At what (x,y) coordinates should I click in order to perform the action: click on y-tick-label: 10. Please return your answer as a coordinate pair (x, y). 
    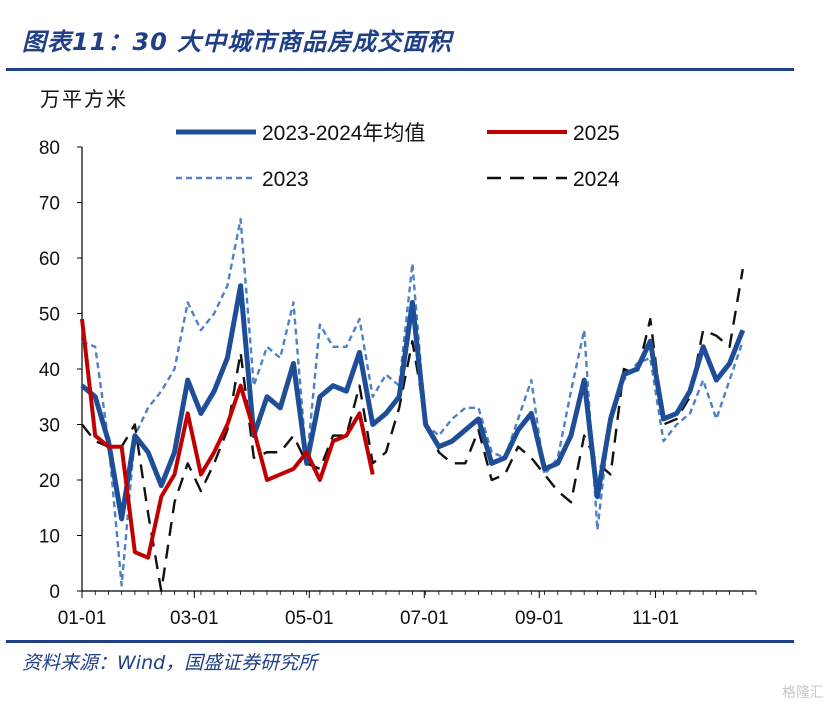
    Looking at the image, I should click on (49, 537).